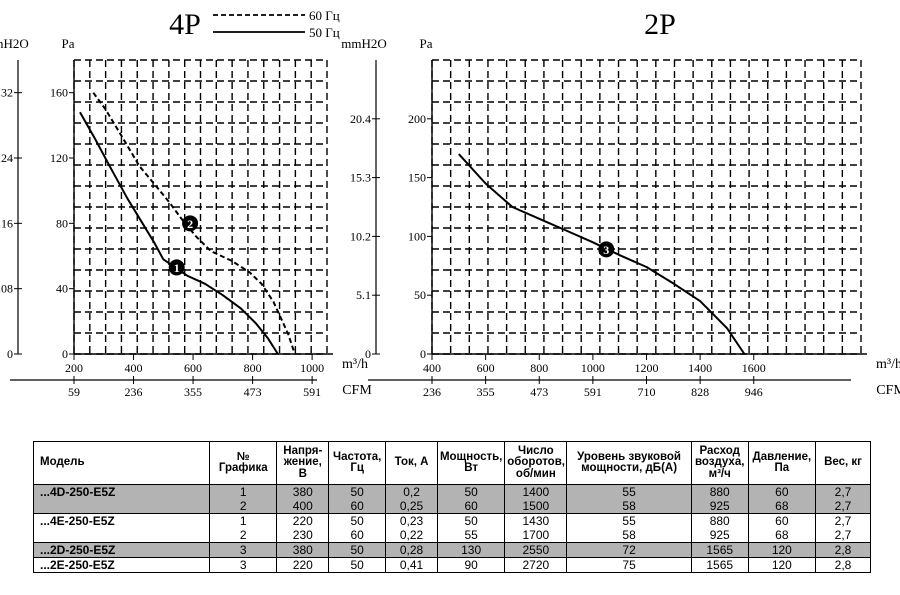 The width and height of the screenshot is (900, 595). I want to click on x-tick-label: 1600, so click(754, 368).